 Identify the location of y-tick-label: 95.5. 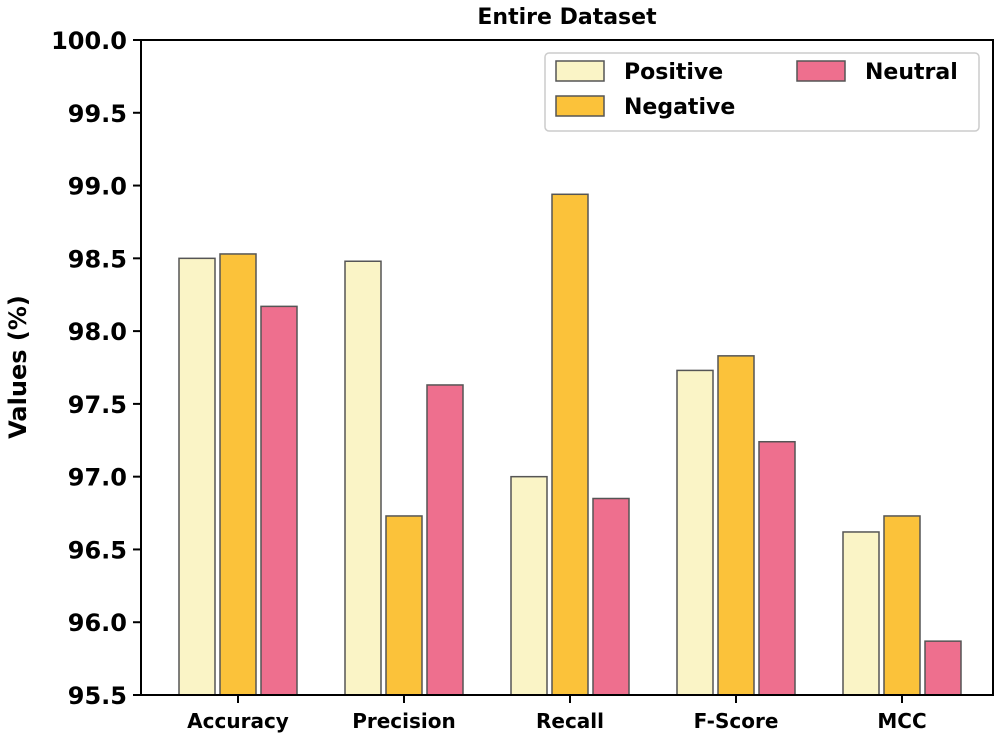
(97, 696).